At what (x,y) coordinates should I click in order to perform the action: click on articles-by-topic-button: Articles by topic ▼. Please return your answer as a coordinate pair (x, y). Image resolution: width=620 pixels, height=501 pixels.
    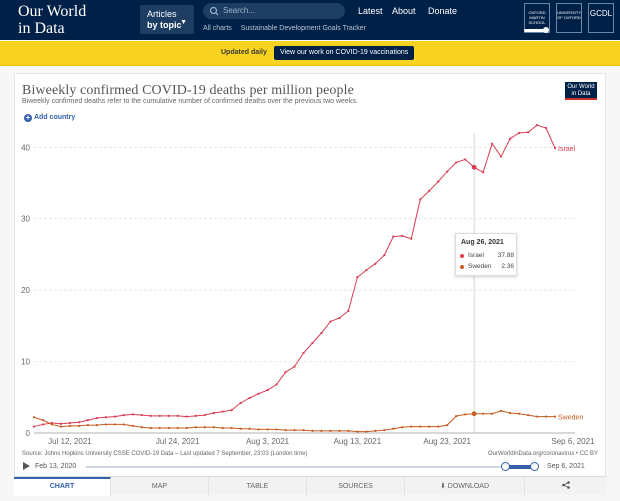
    Looking at the image, I should click on (167, 19).